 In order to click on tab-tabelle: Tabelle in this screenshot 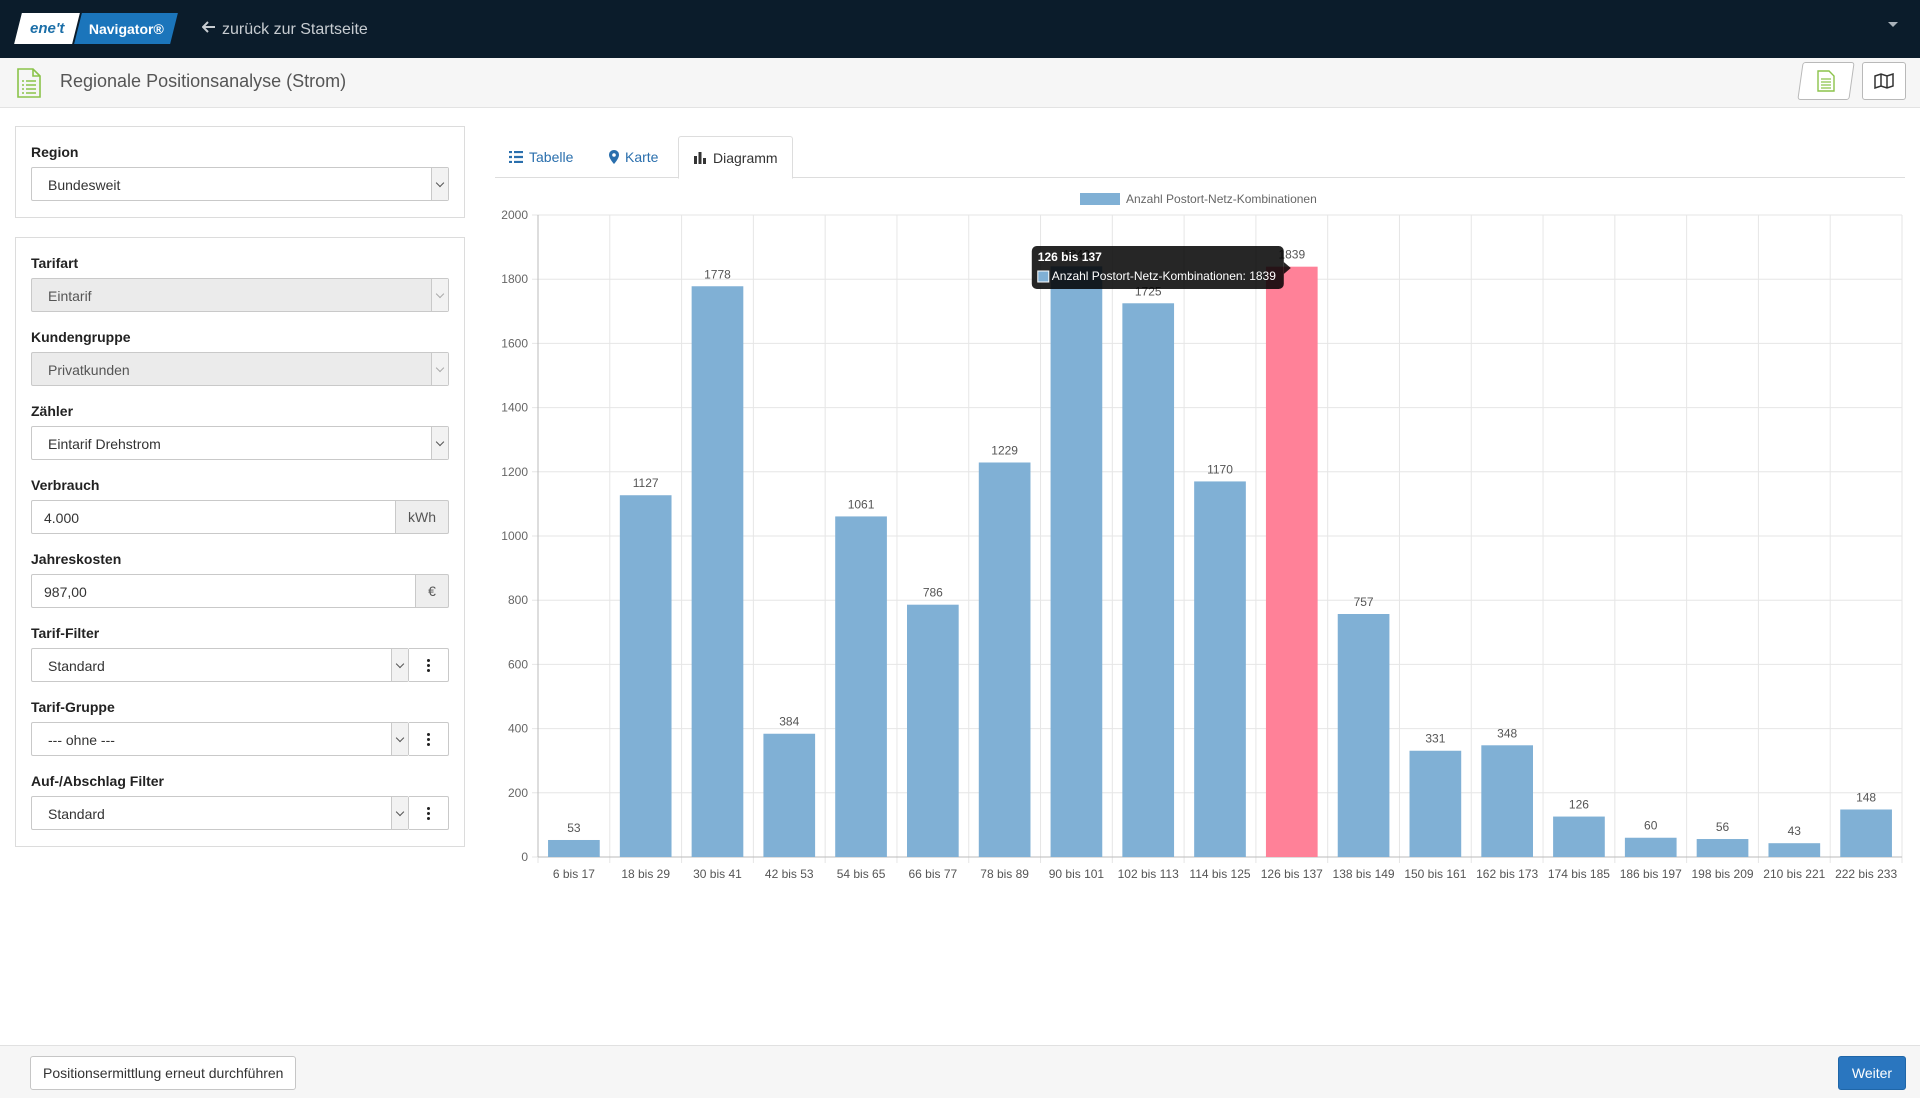, I will do `click(541, 157)`.